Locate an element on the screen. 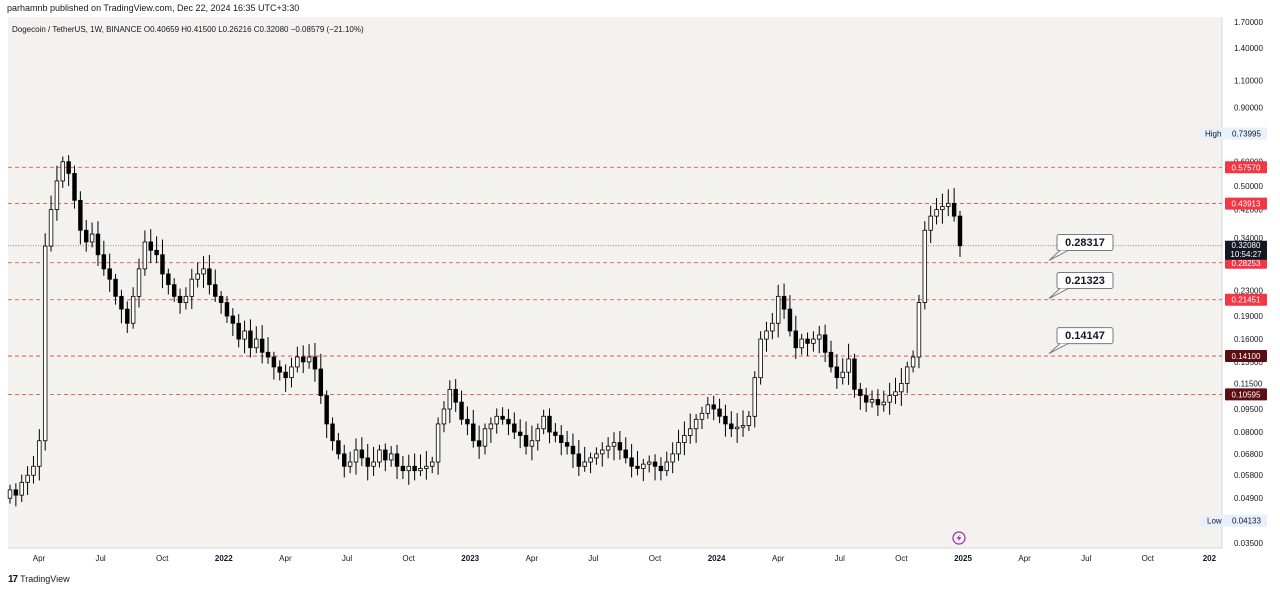 The width and height of the screenshot is (1280, 592). x-tick-label: 2023 is located at coordinates (470, 558).